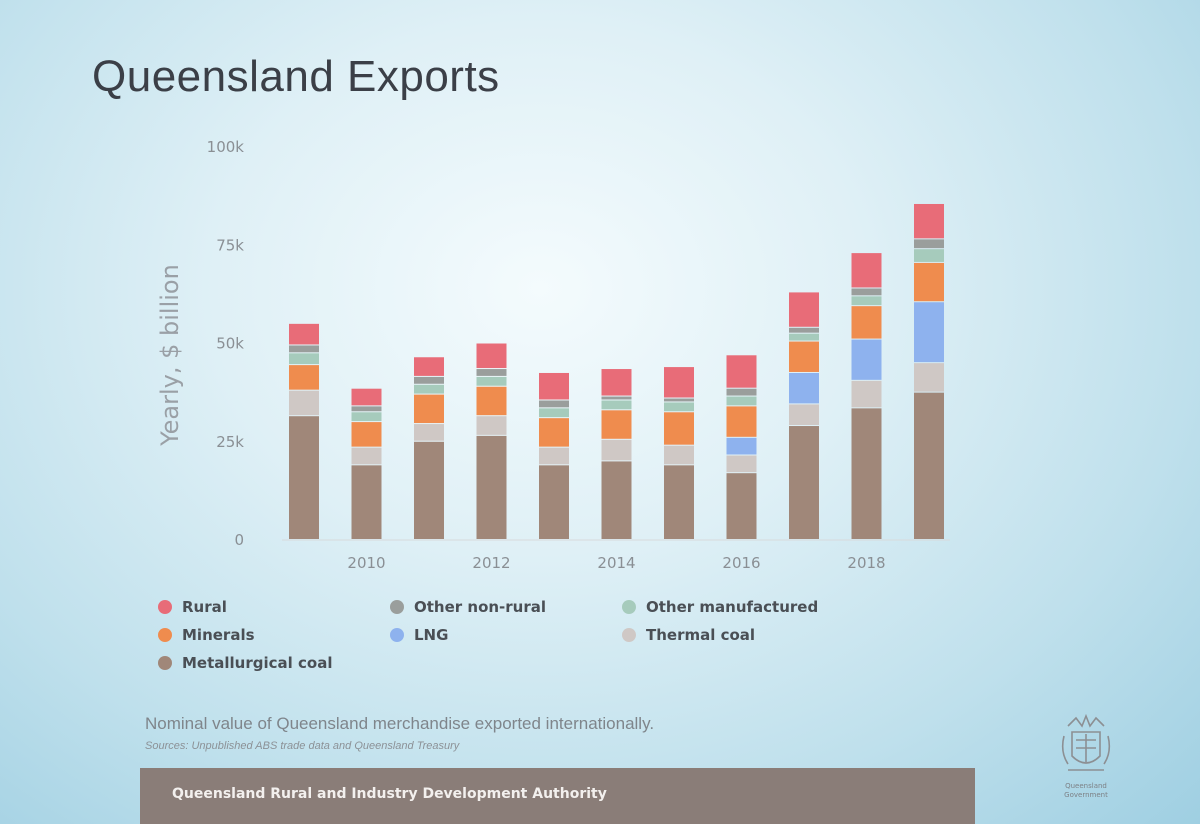  Describe the element at coordinates (1086, 786) in the screenshot. I see `svg-text: Queensland` at that location.